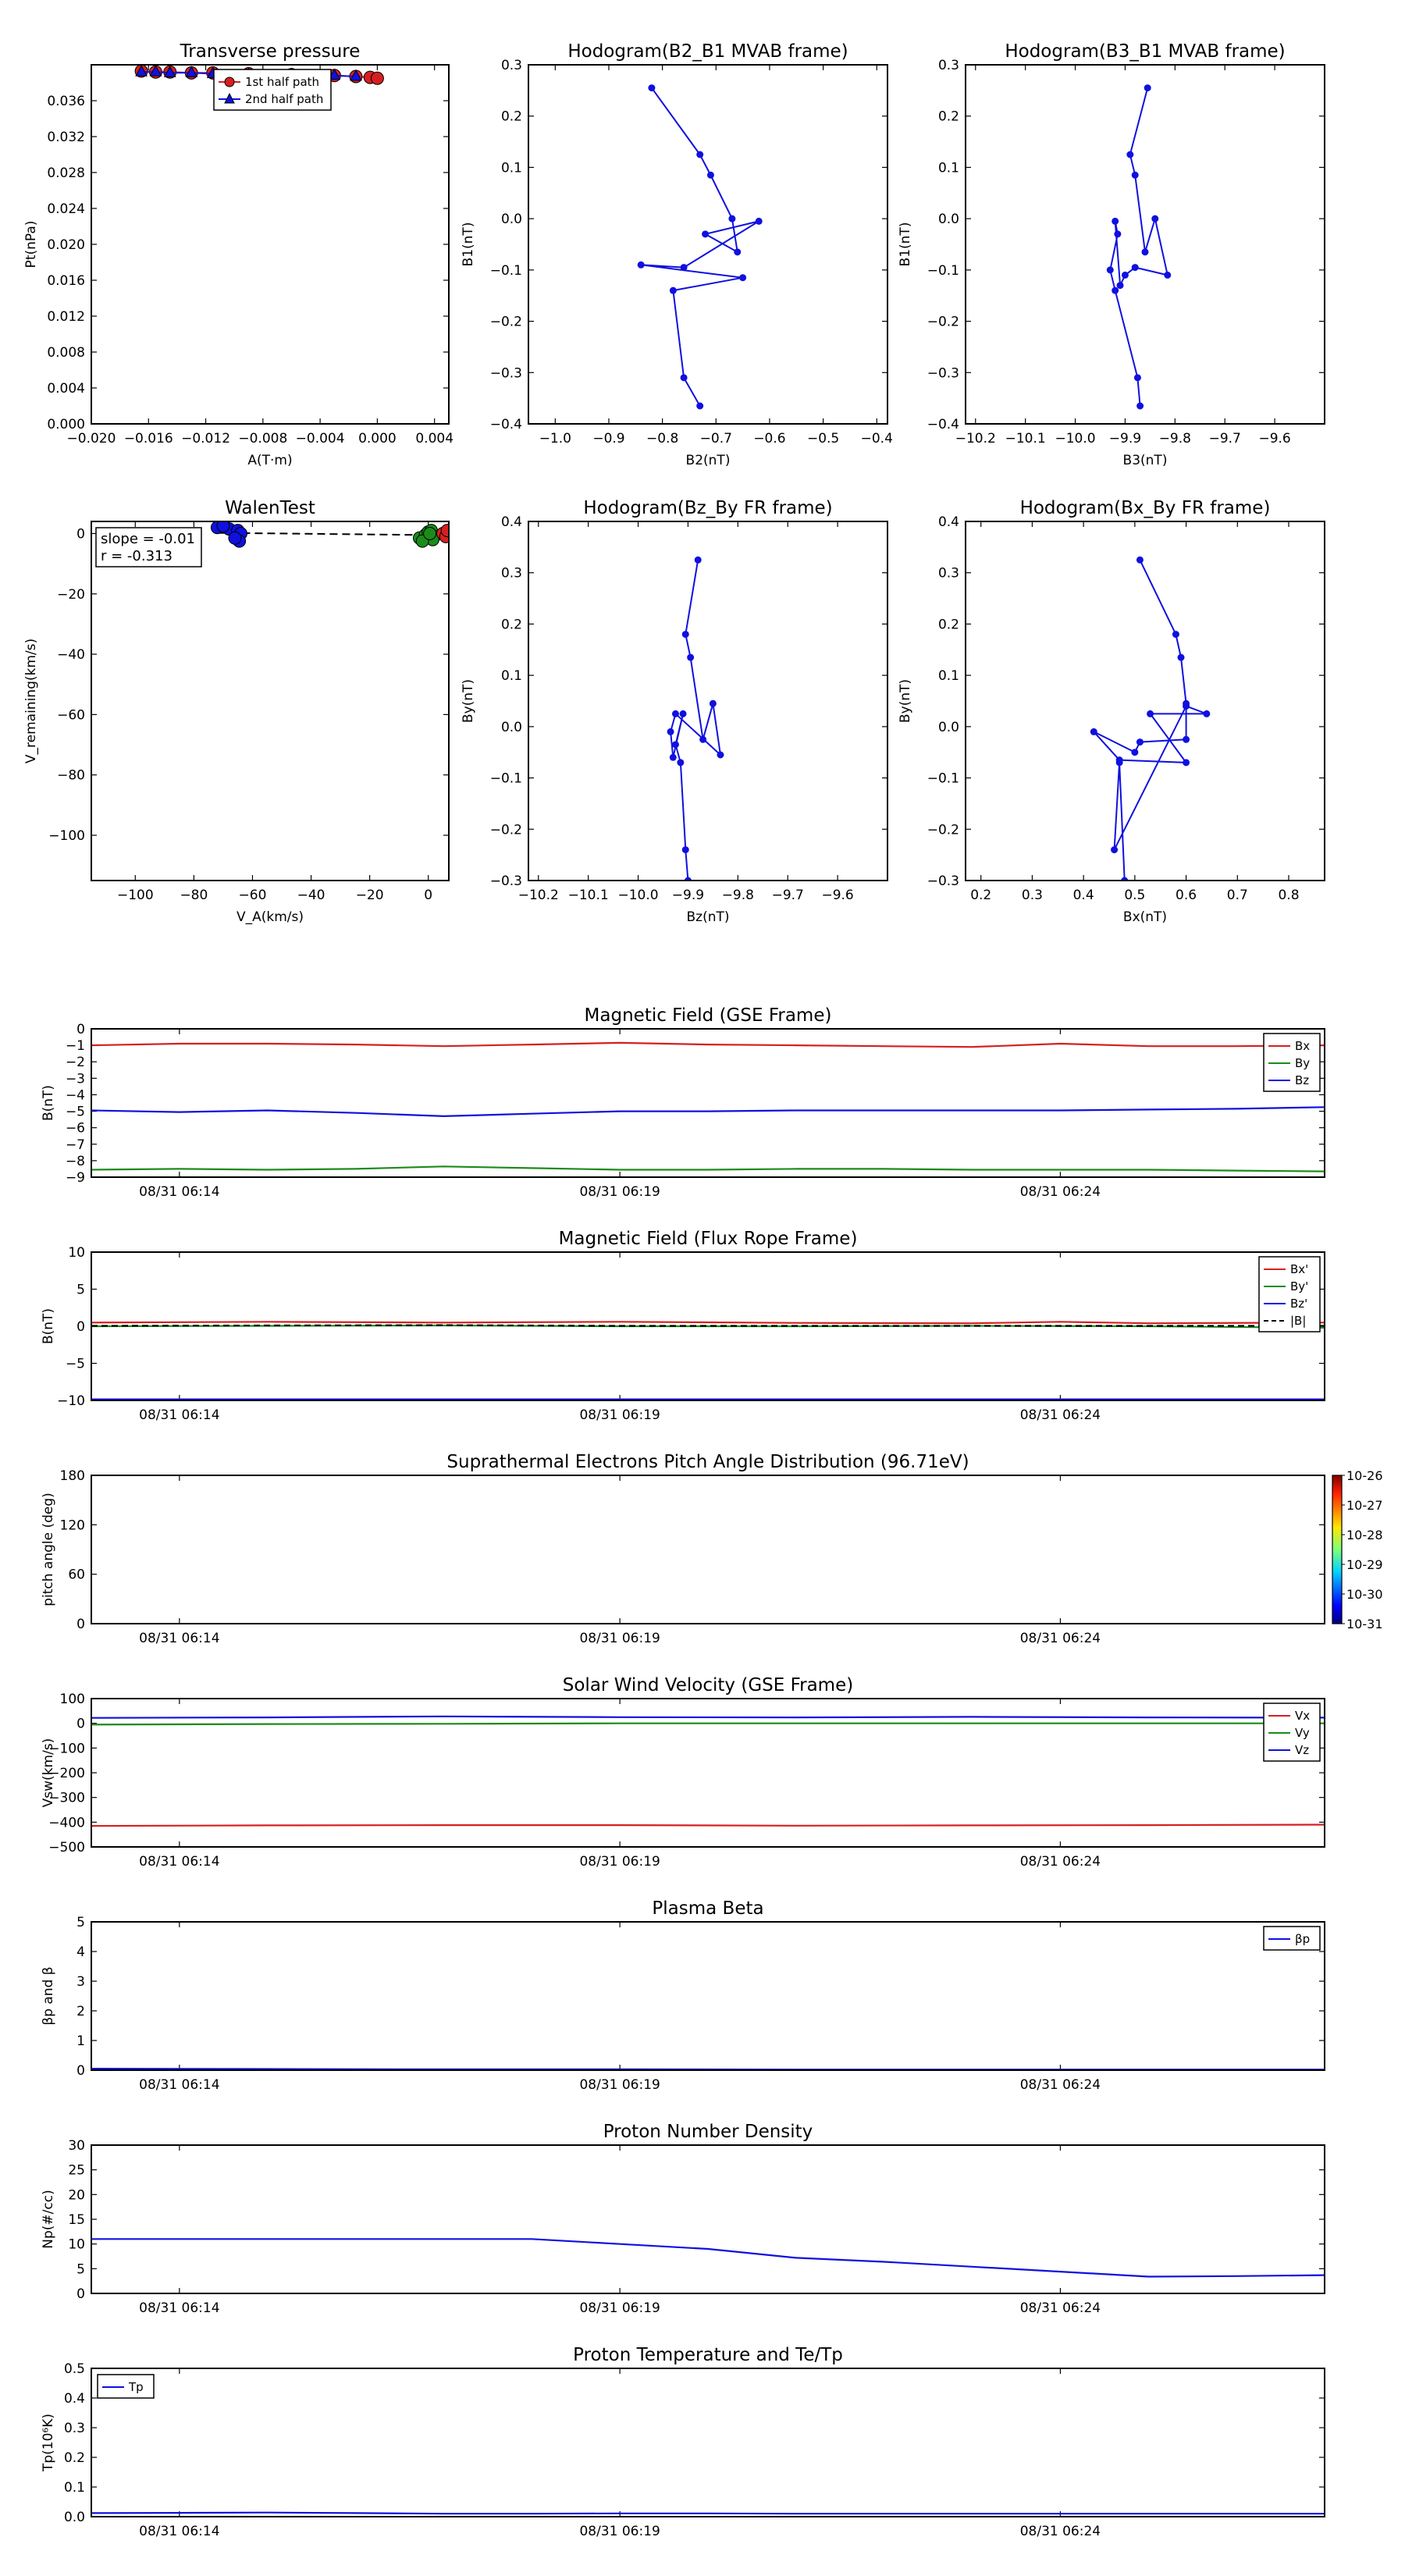 The image size is (1405, 2576). What do you see at coordinates (1237, 895) in the screenshot?
I see `x-tick-label: 0.7` at bounding box center [1237, 895].